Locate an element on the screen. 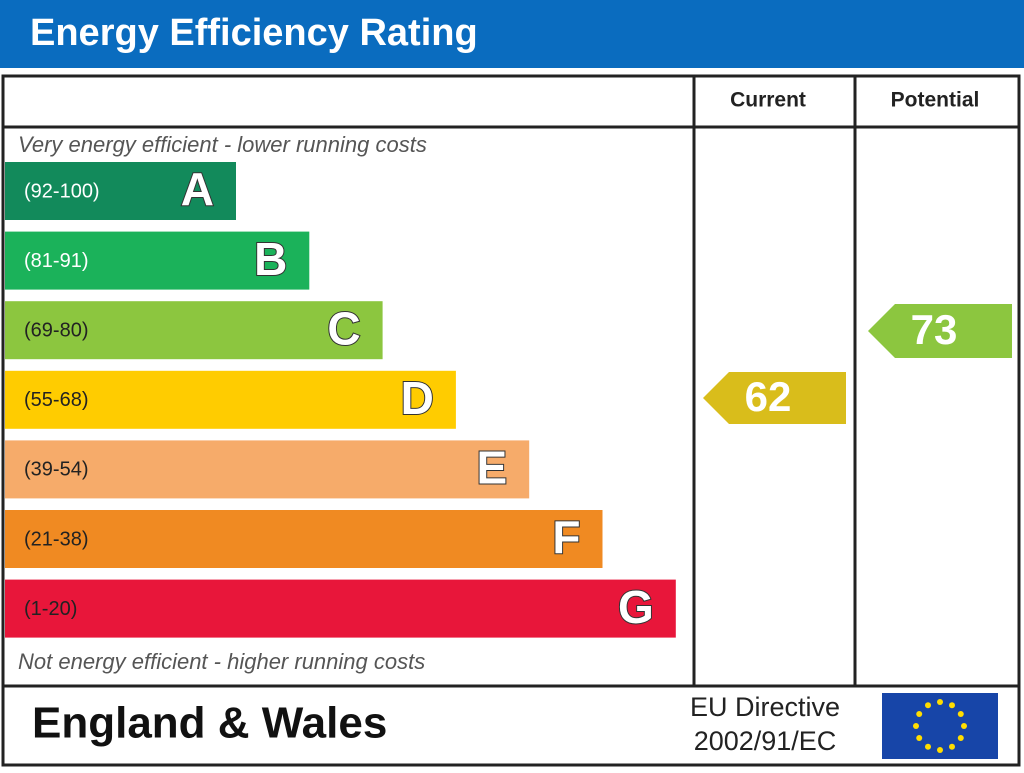  band-letter: C is located at coordinates (343, 328).